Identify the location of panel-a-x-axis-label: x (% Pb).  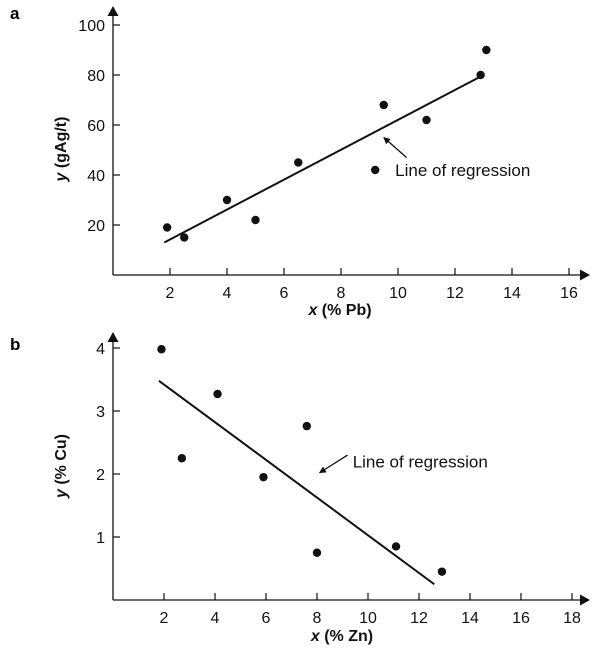
(339, 310).